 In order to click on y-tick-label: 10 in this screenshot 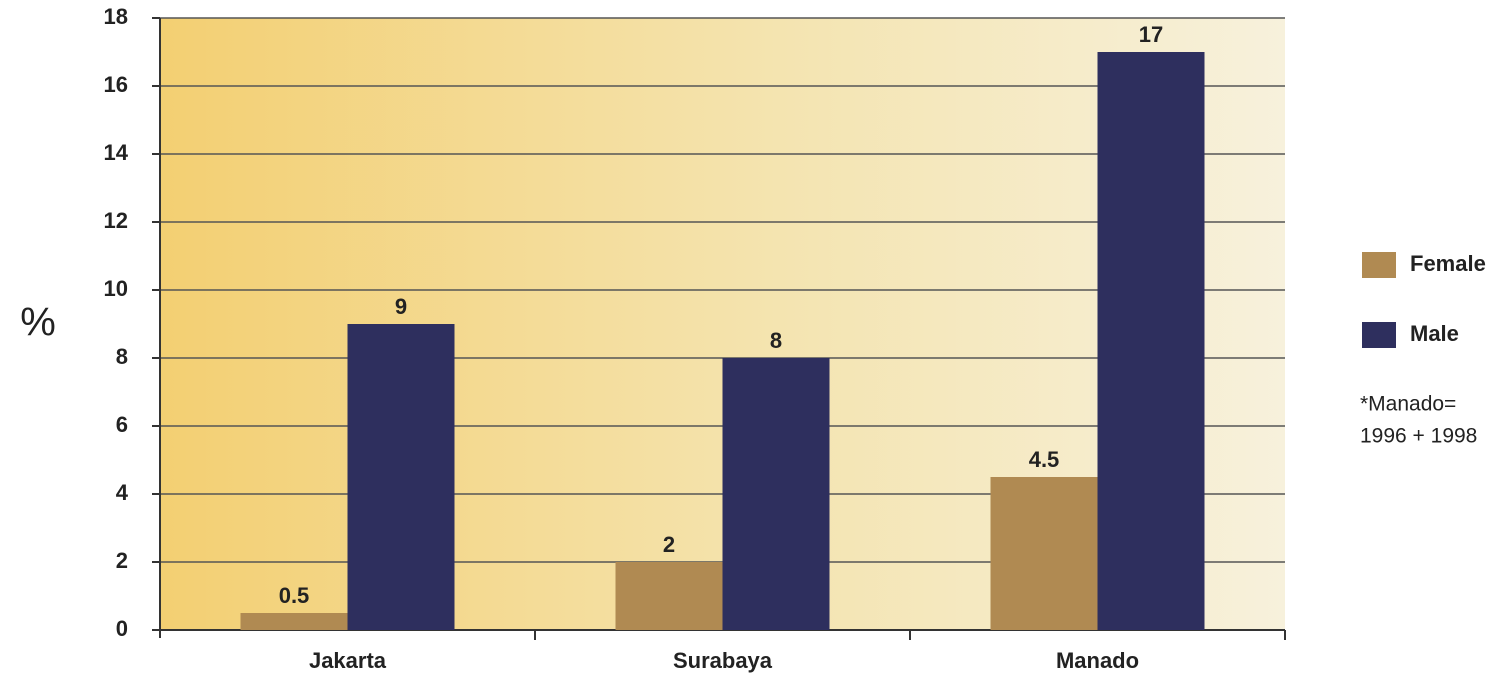, I will do `click(116, 288)`.